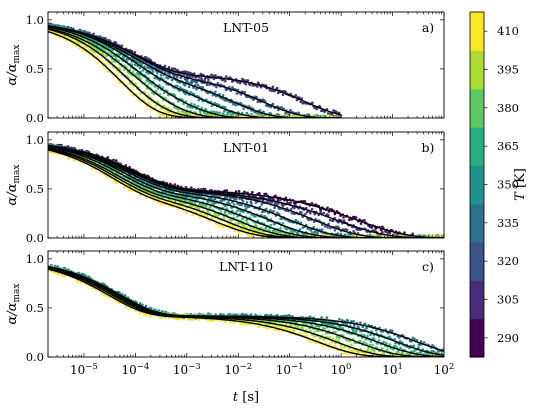 The height and width of the screenshot is (413, 535). What do you see at coordinates (35, 189) in the screenshot?
I see `y-tick-label: 0.5` at bounding box center [35, 189].